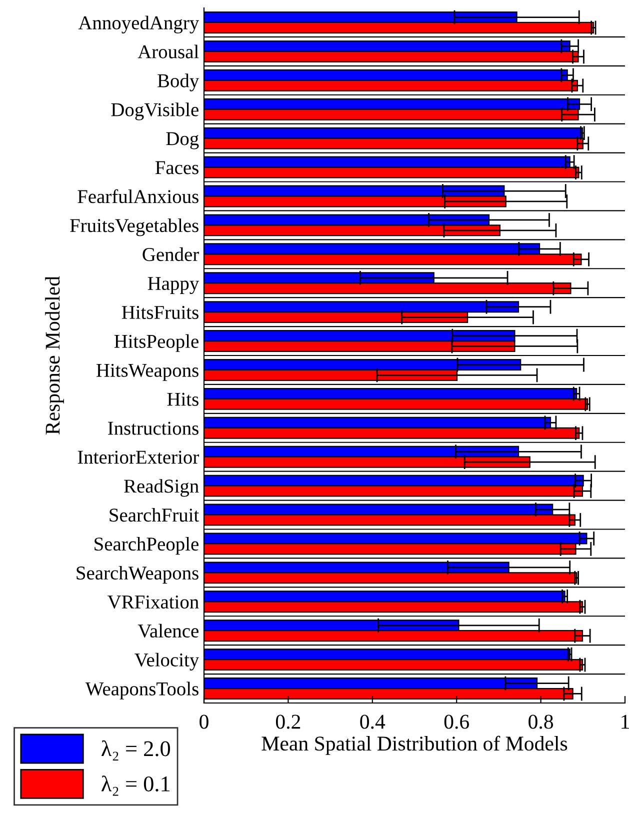 This screenshot has height=816, width=629. Describe the element at coordinates (161, 488) in the screenshot. I see `y-tick-label: ReadSign` at that location.